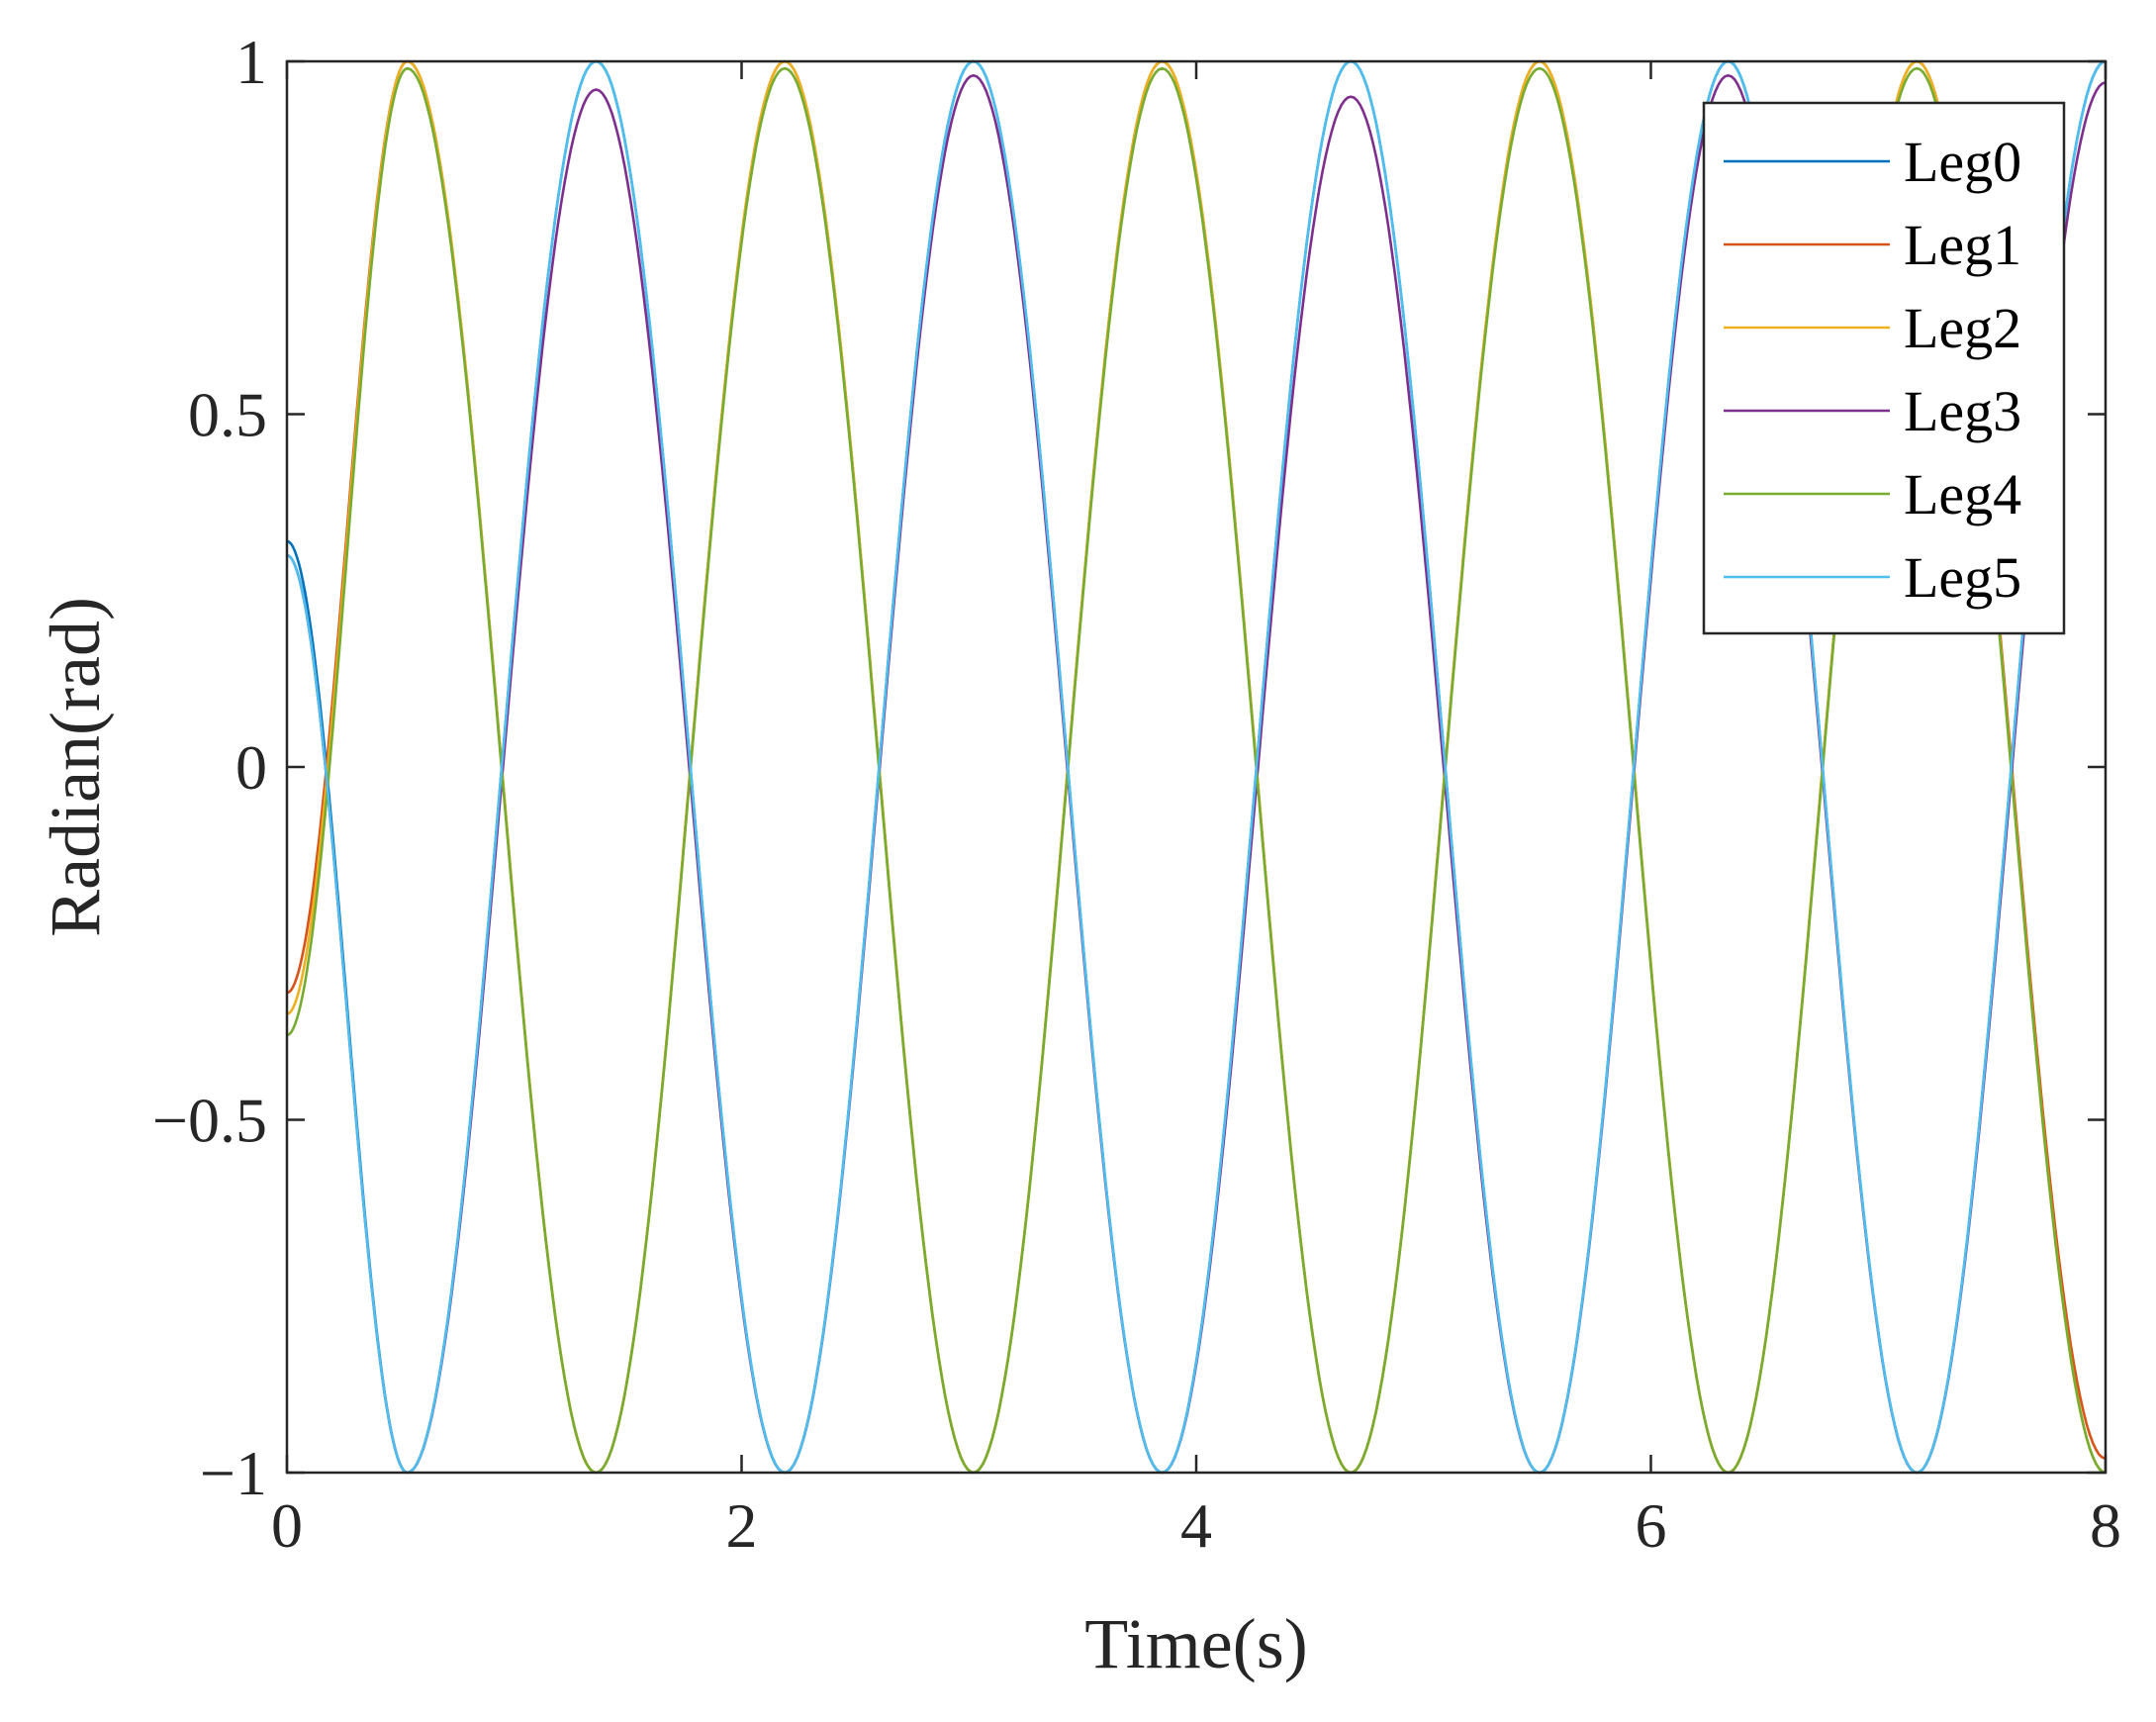  What do you see at coordinates (209, 1121) in the screenshot?
I see `y-tick-label: −0.5` at bounding box center [209, 1121].